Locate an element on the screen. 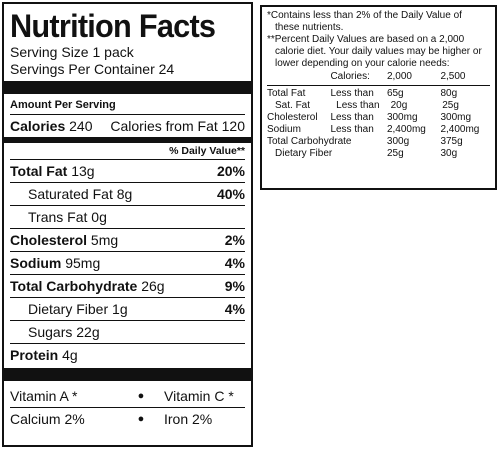 This screenshot has height=452, width=500. vitamin-left: Vitamin A * is located at coordinates (44, 396).